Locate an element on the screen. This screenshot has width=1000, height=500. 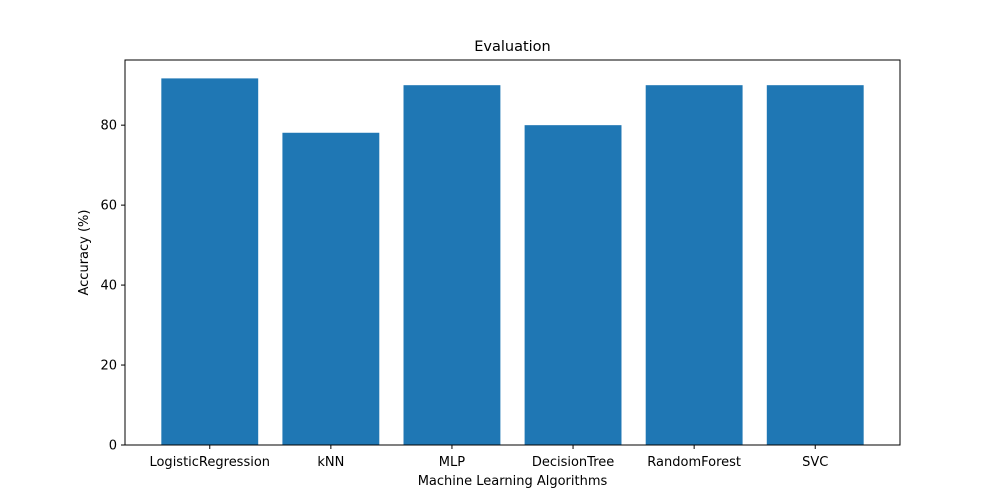
bar-mlp is located at coordinates (452, 265).